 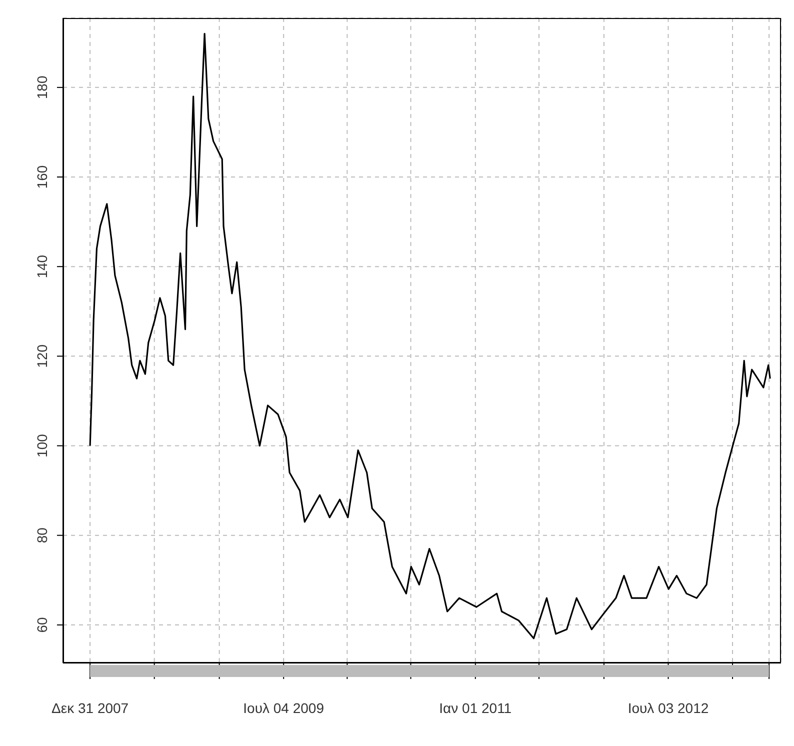 What do you see at coordinates (283, 708) in the screenshot?
I see `x-tick-label: Ιουλ 04 2009` at bounding box center [283, 708].